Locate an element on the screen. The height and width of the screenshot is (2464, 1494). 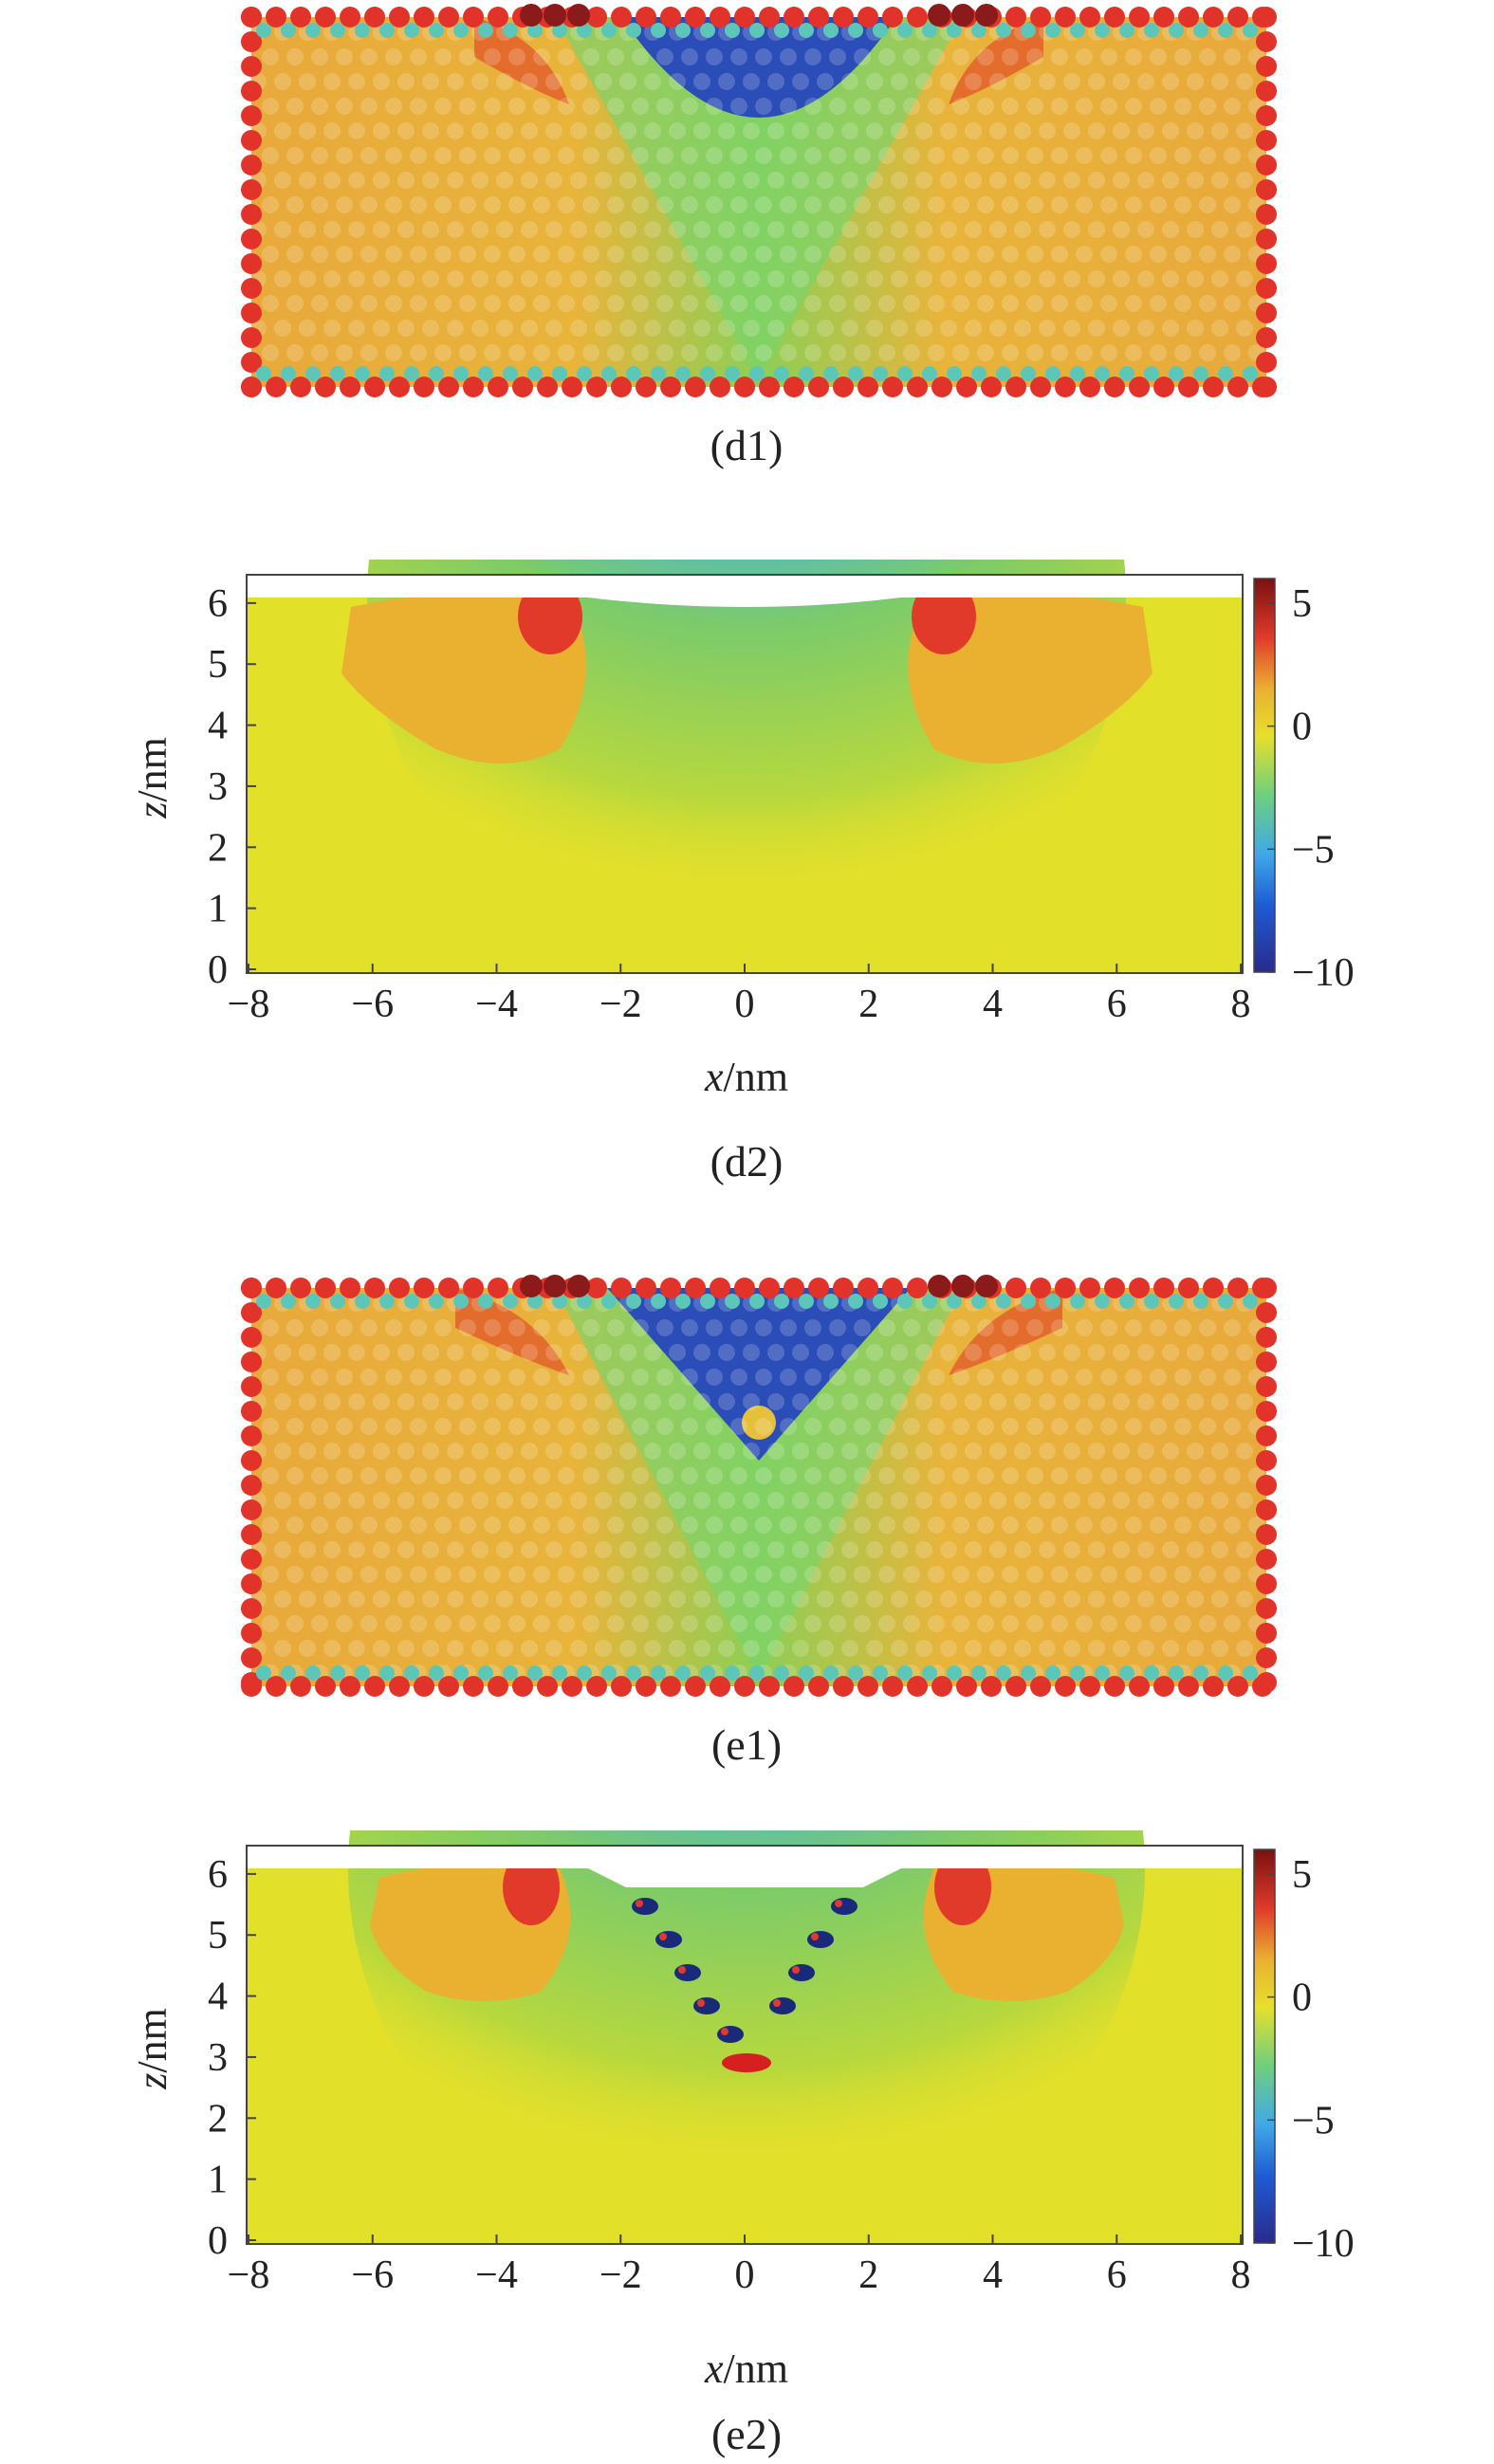
x-tick-label: 2 is located at coordinates (868, 2275).